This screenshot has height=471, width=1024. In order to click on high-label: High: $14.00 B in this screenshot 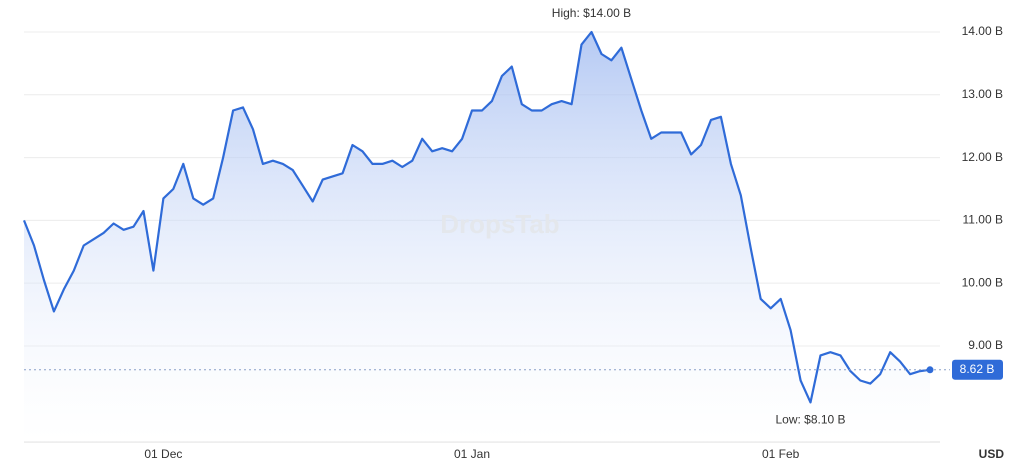, I will do `click(591, 13)`.